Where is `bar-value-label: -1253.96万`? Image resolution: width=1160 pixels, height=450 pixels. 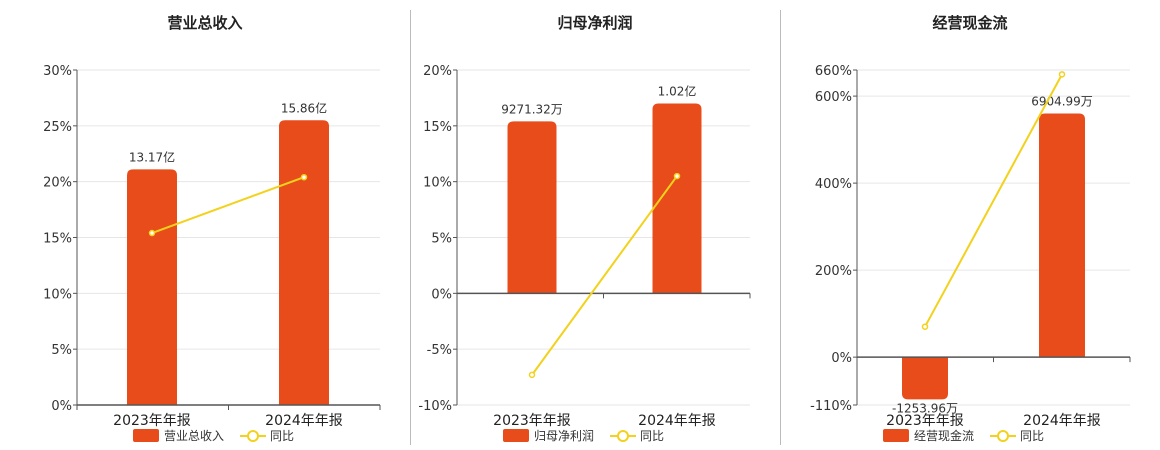
bar-value-label: -1253.96万 is located at coordinates (925, 408).